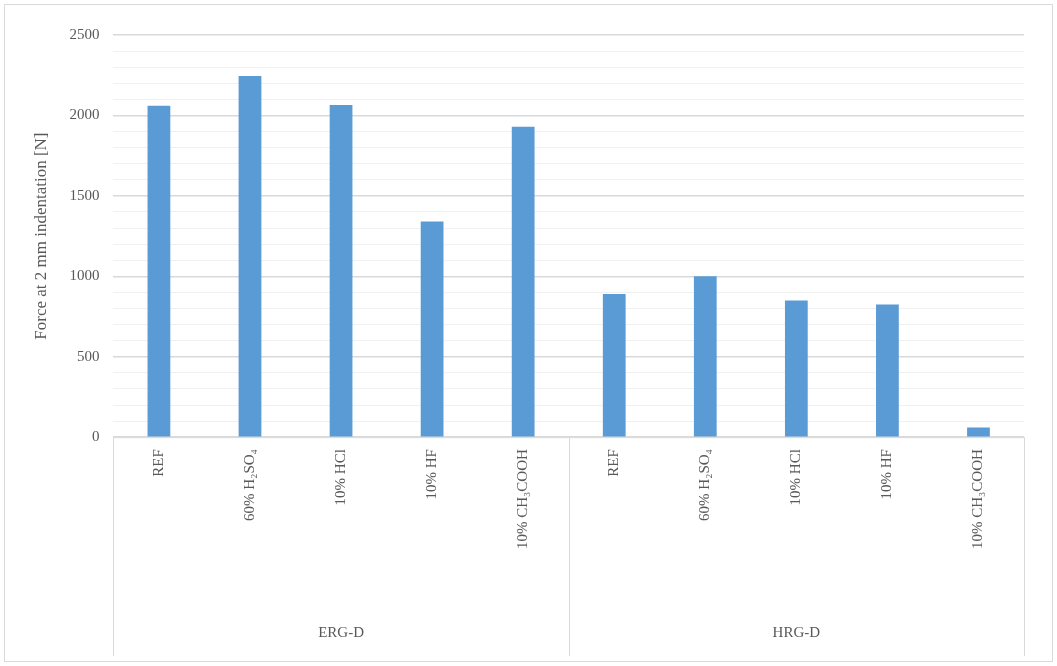  What do you see at coordinates (40, 236) in the screenshot?
I see `y-axis-title: Force at 2 mm indentation [N]` at bounding box center [40, 236].